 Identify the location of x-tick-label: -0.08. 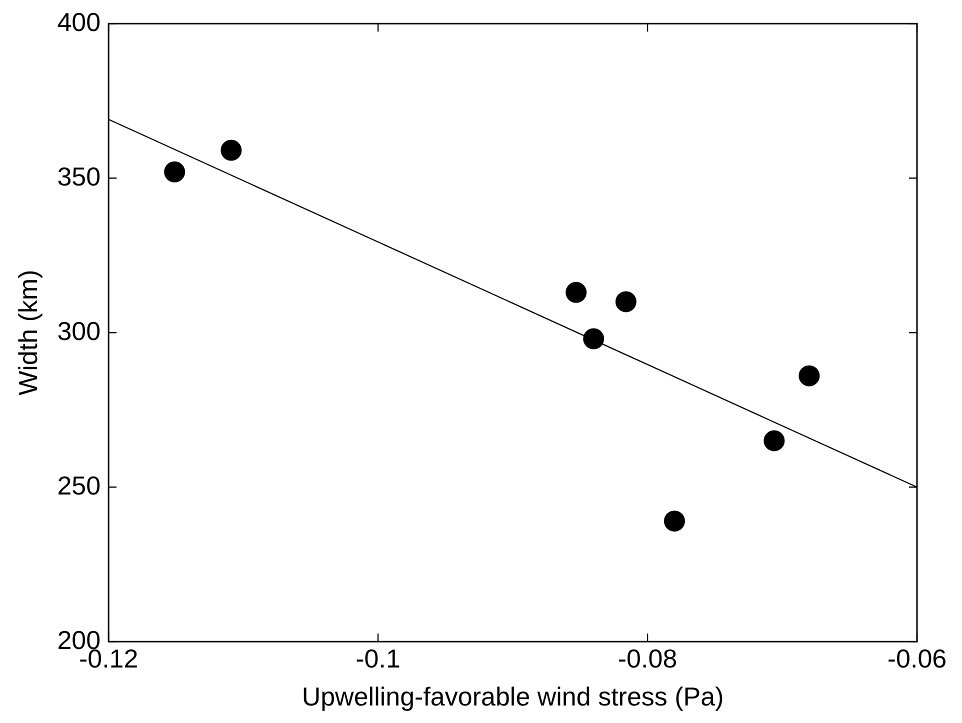
(648, 658).